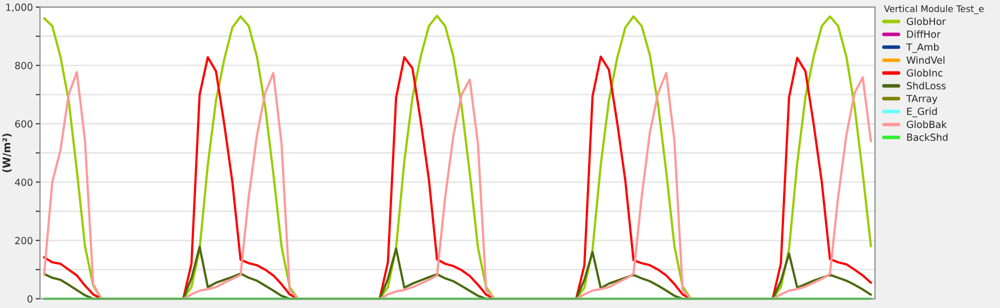  Describe the element at coordinates (925, 60) in the screenshot. I see `legend-label: WindVel` at that location.